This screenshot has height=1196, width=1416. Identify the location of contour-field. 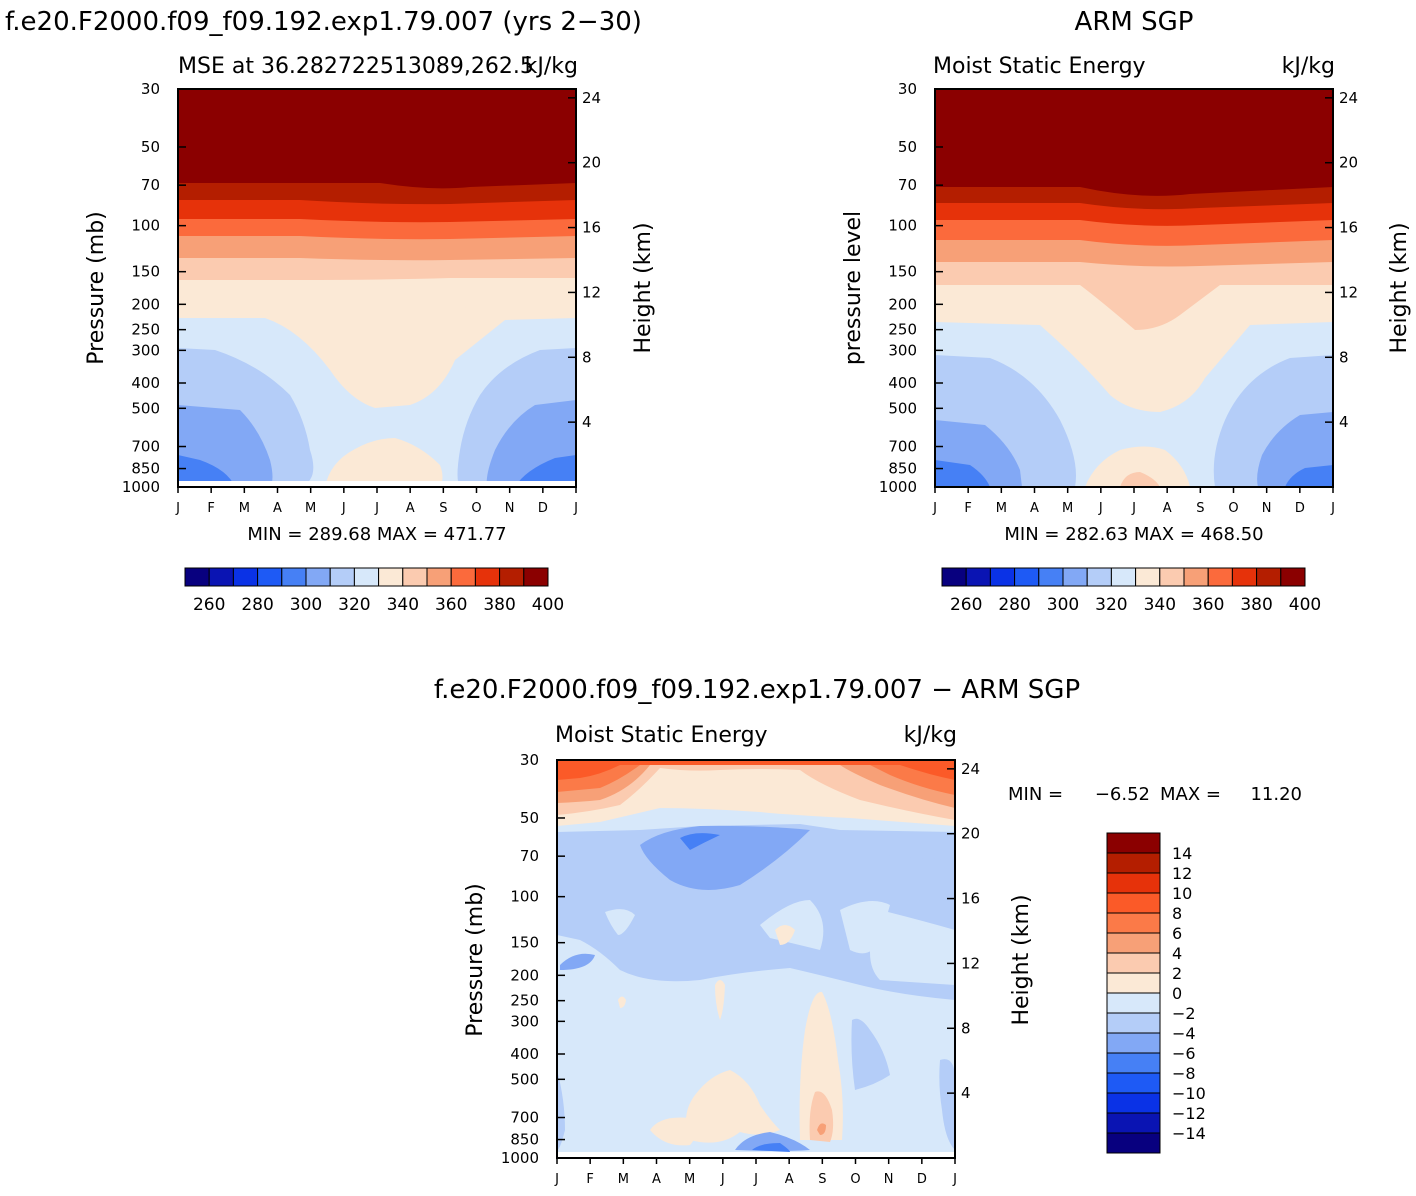
(377, 288).